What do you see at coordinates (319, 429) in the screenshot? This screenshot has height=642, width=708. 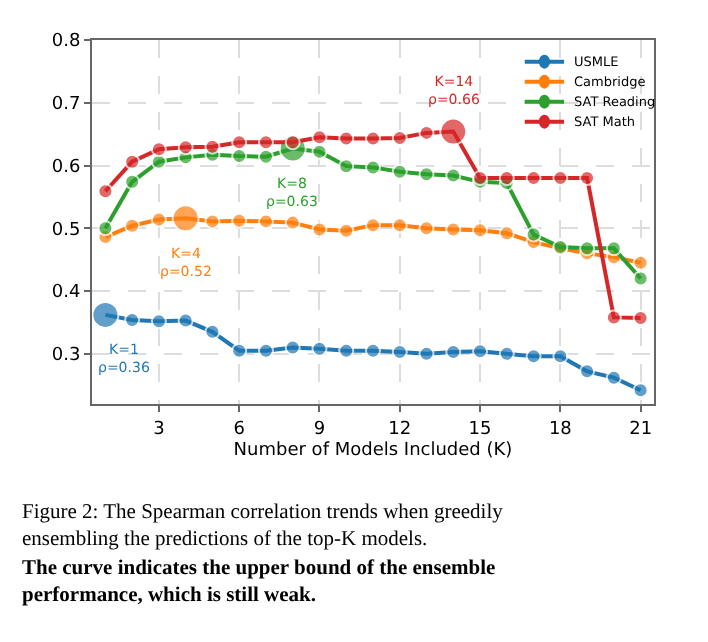 I see `x-tick-label: 9` at bounding box center [319, 429].